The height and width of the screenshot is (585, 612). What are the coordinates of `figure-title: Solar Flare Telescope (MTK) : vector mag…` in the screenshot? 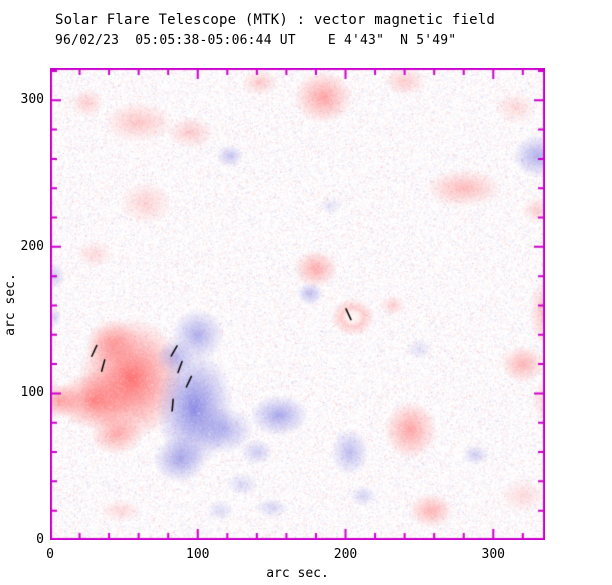 It's located at (275, 20).